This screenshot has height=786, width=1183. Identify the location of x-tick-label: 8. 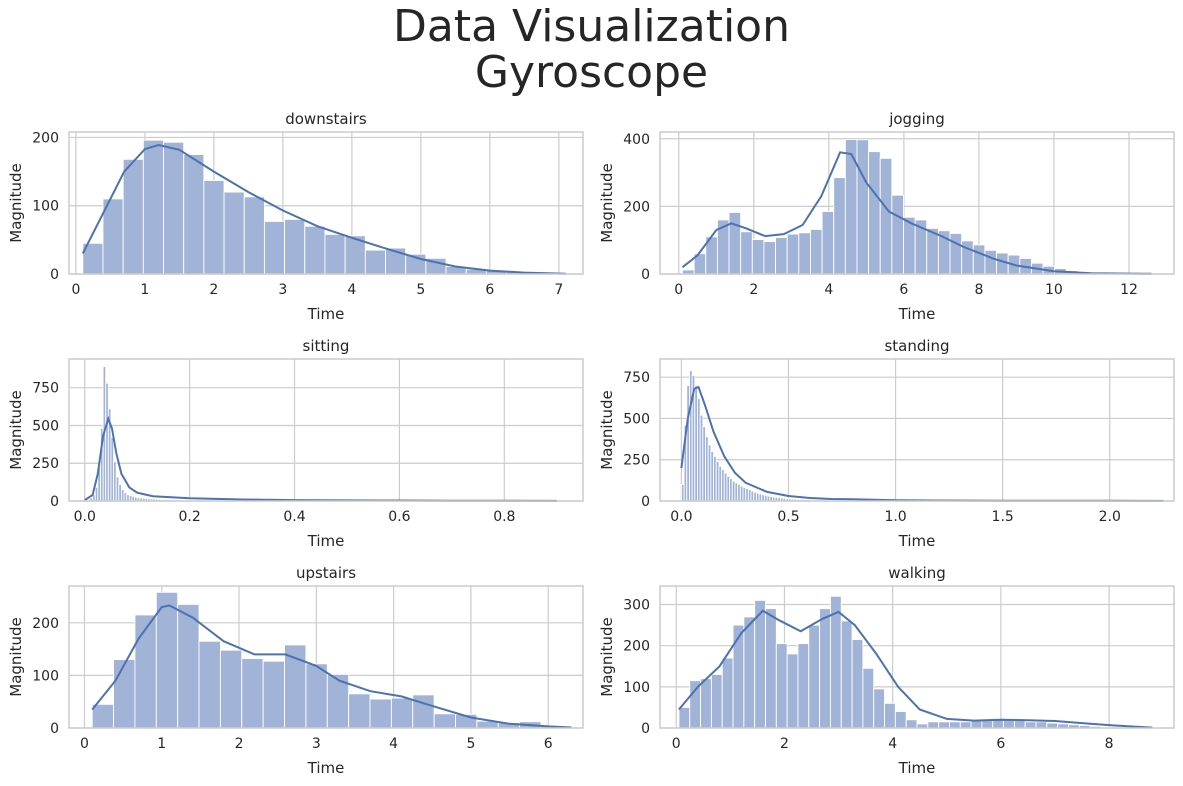
(978, 290).